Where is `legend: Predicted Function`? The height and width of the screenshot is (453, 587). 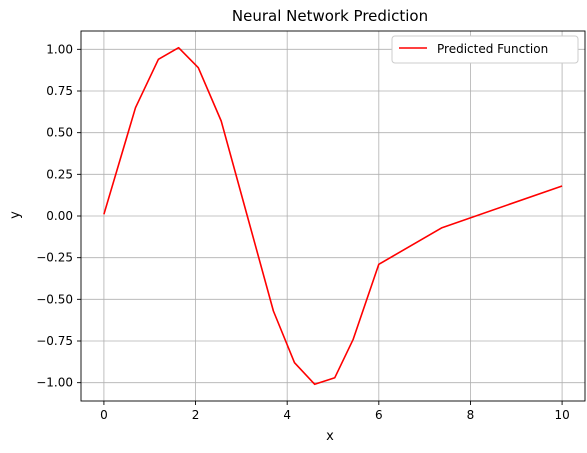 legend: Predicted Function is located at coordinates (485, 49).